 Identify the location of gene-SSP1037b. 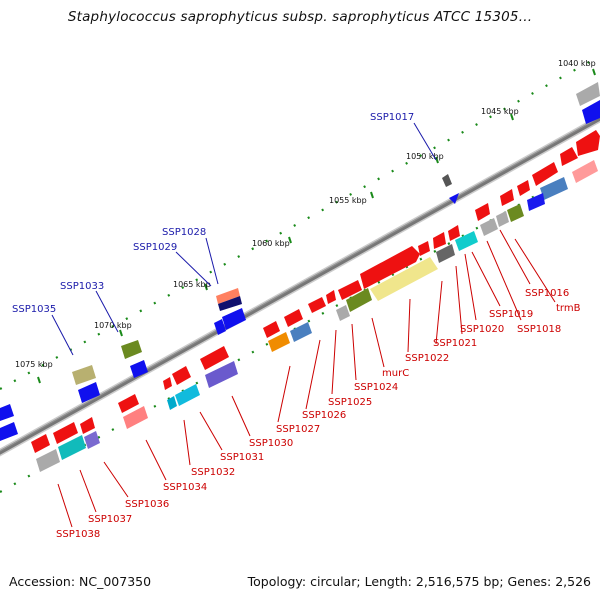
(65, 433).